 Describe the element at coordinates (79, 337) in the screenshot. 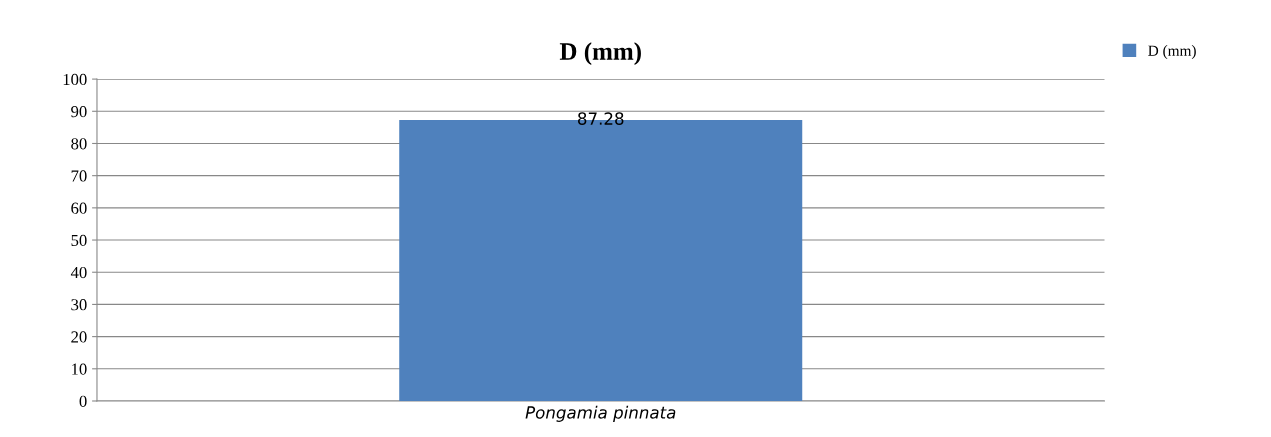

I see `y-tick-label: 20` at that location.